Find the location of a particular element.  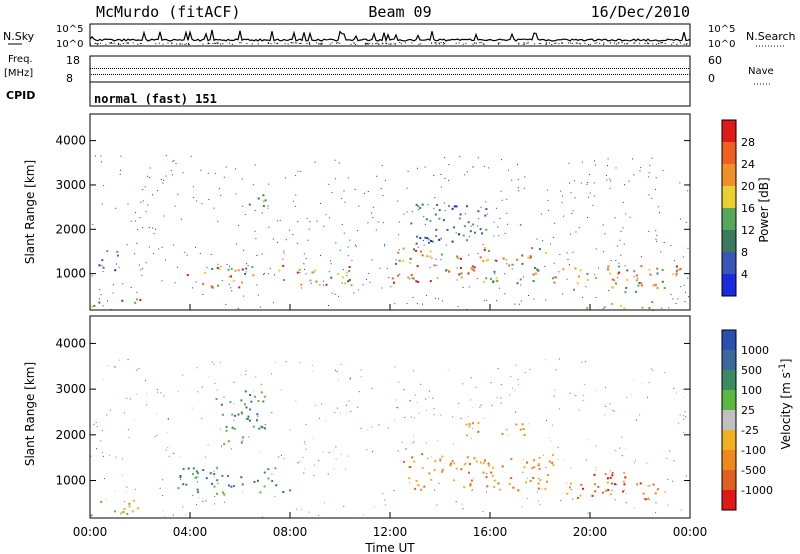

power-colorbar-segment is located at coordinates (729, 285).